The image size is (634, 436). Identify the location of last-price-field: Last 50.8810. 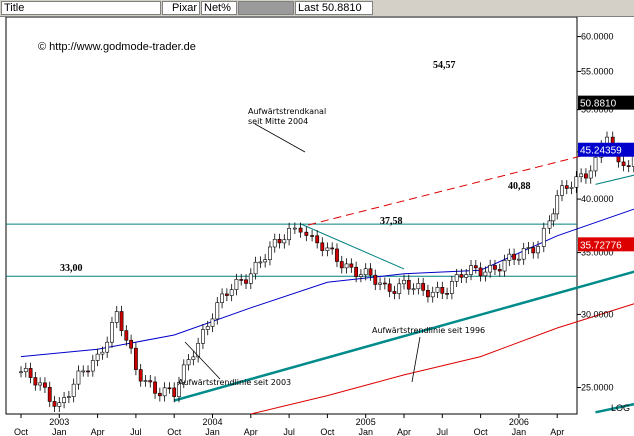
(334, 8).